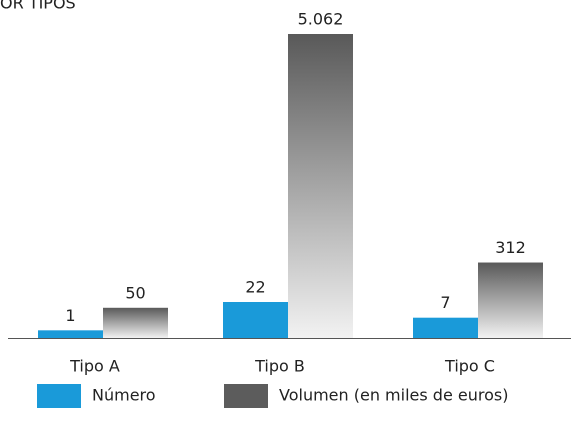 Image resolution: width=571 pixels, height=436 pixels. I want to click on data-label: 1, so click(70, 315).